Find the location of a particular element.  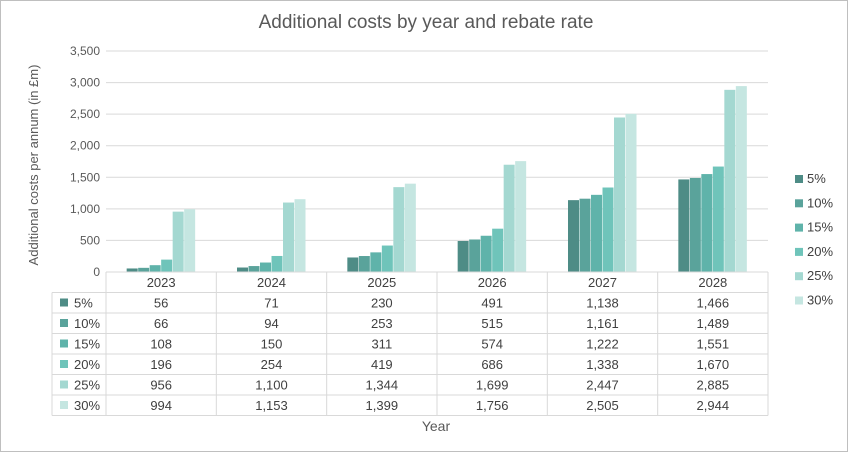

table-cell: 1,138 is located at coordinates (602, 303).